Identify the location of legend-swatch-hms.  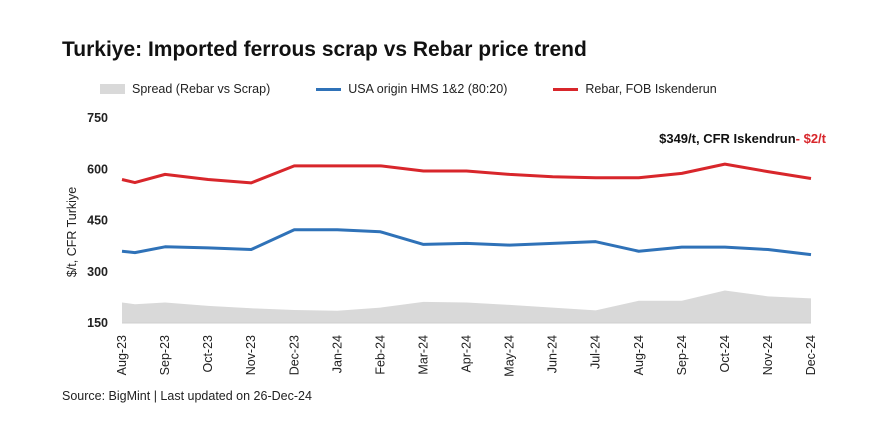
(329, 89).